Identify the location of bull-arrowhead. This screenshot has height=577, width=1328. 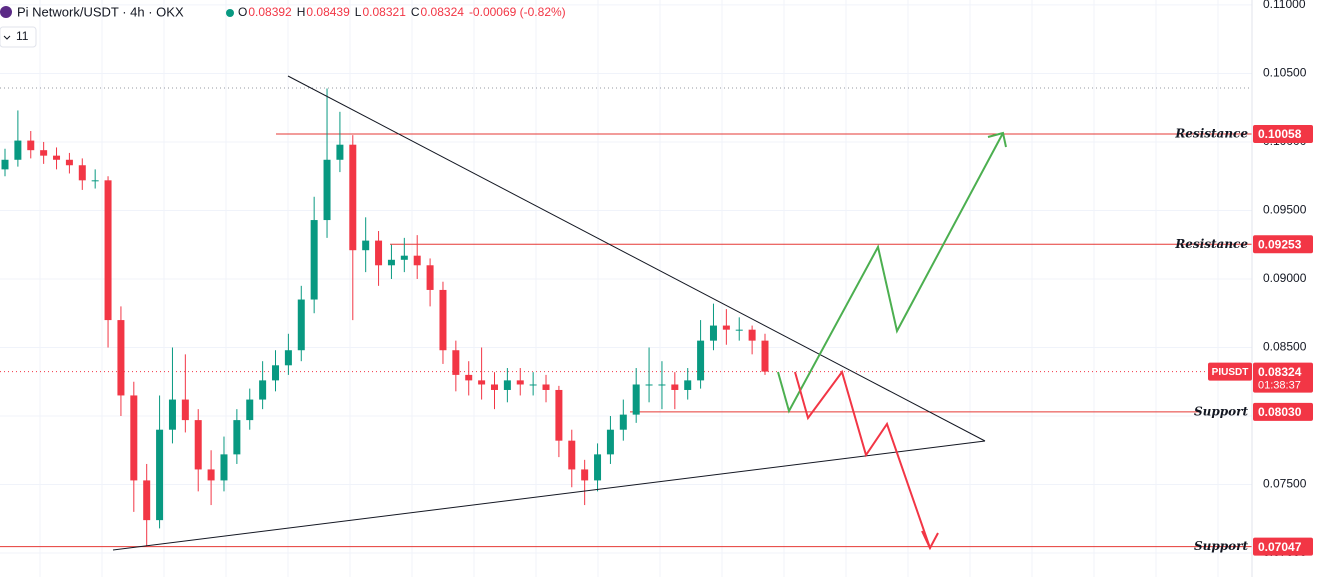
(997, 139).